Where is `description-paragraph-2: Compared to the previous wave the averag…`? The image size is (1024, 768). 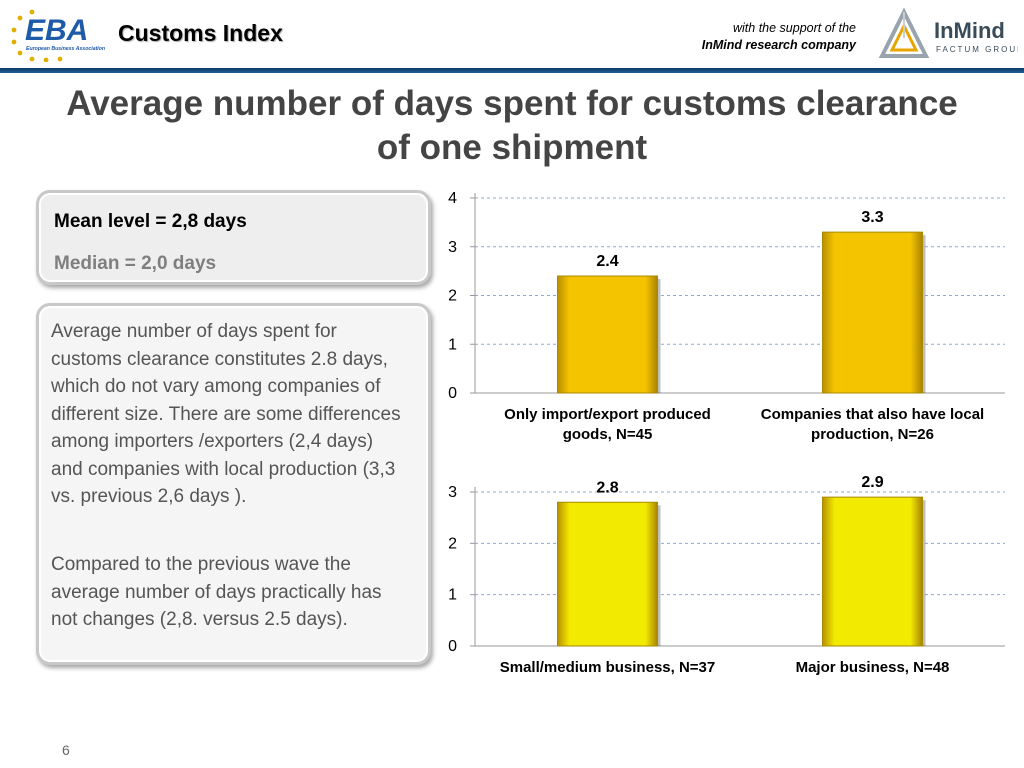
description-paragraph-2: Compared to the previous wave the averag… is located at coordinates (216, 592).